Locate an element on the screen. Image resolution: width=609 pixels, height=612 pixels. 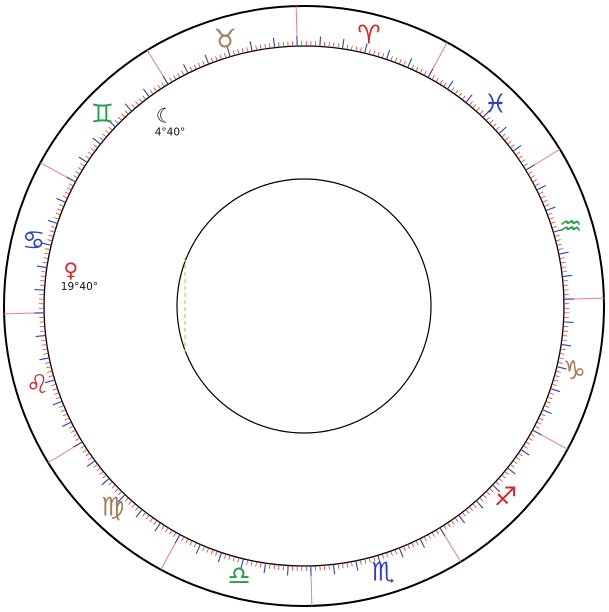
aries-icon: ♈ is located at coordinates (368, 36).